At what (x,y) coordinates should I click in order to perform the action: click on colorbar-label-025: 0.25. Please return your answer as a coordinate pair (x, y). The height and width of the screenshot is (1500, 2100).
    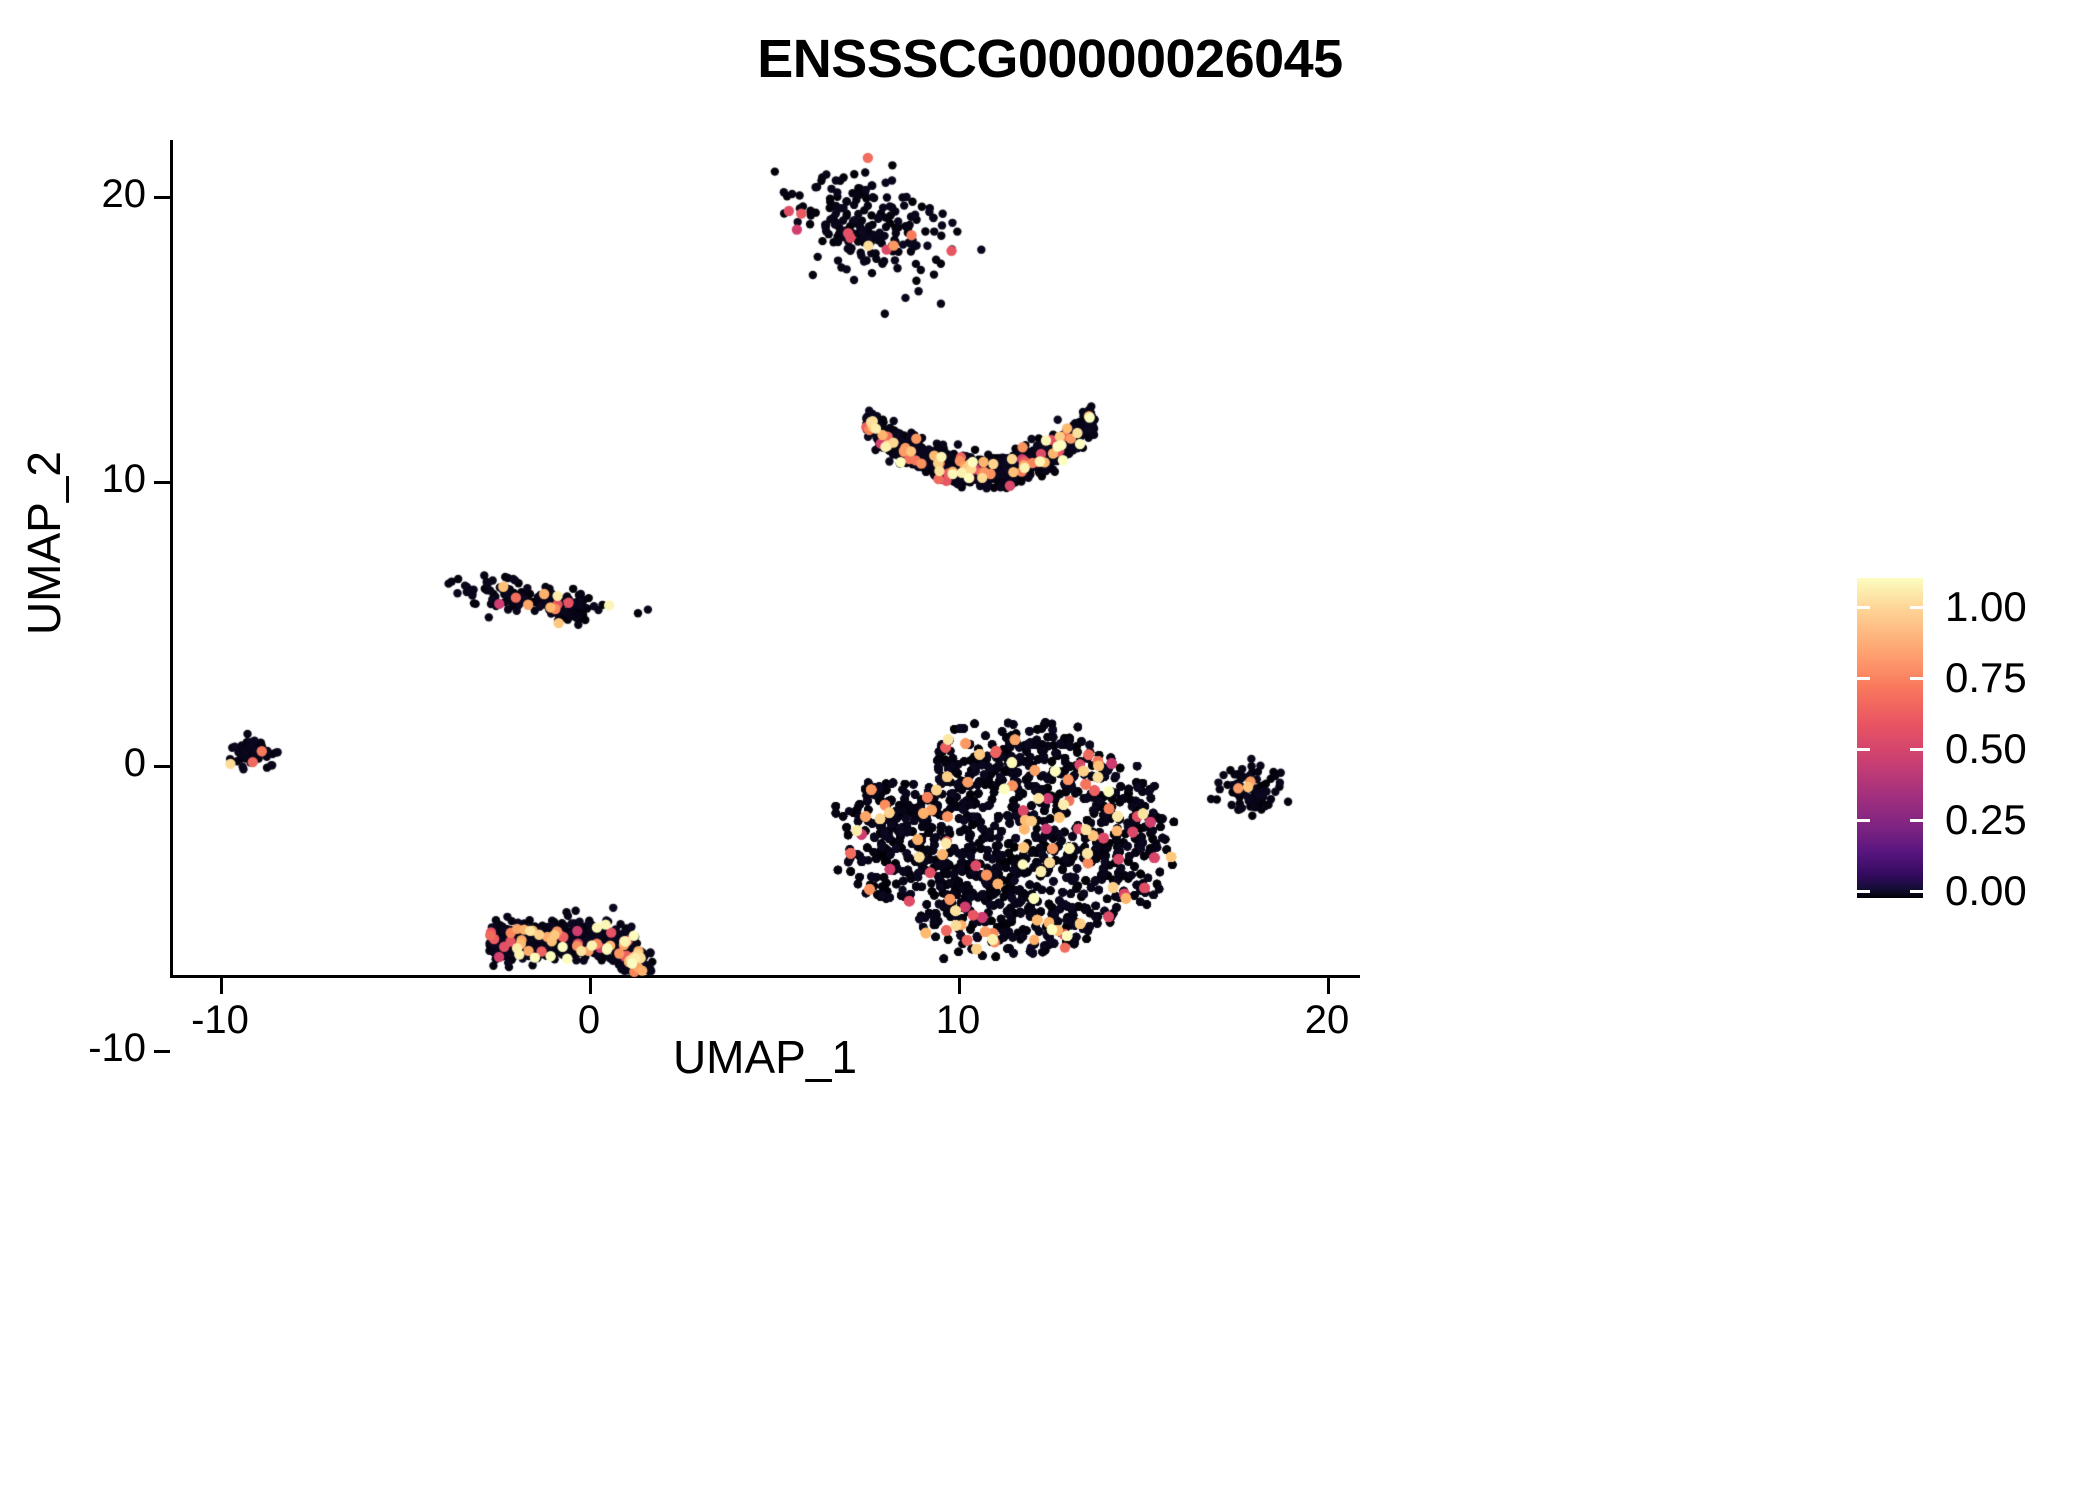
    Looking at the image, I should click on (1986, 819).